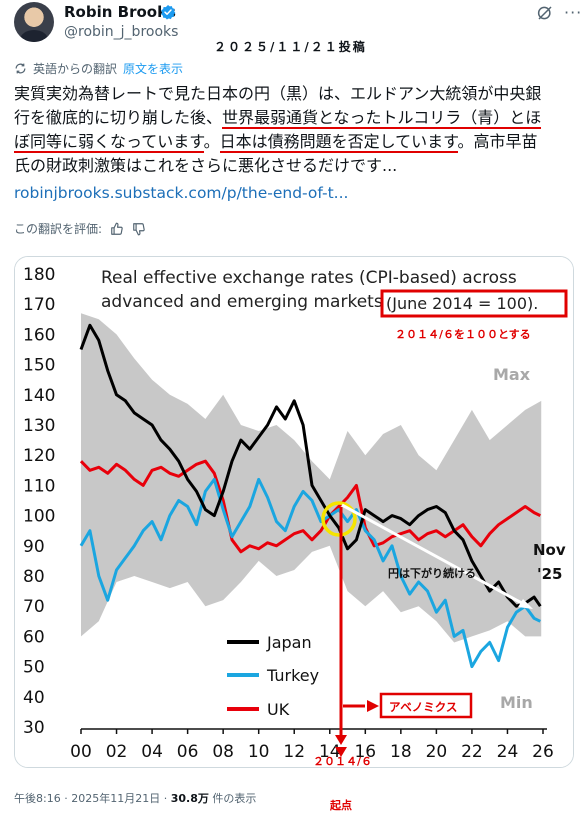  I want to click on thumbs-up-icon, so click(117, 229).